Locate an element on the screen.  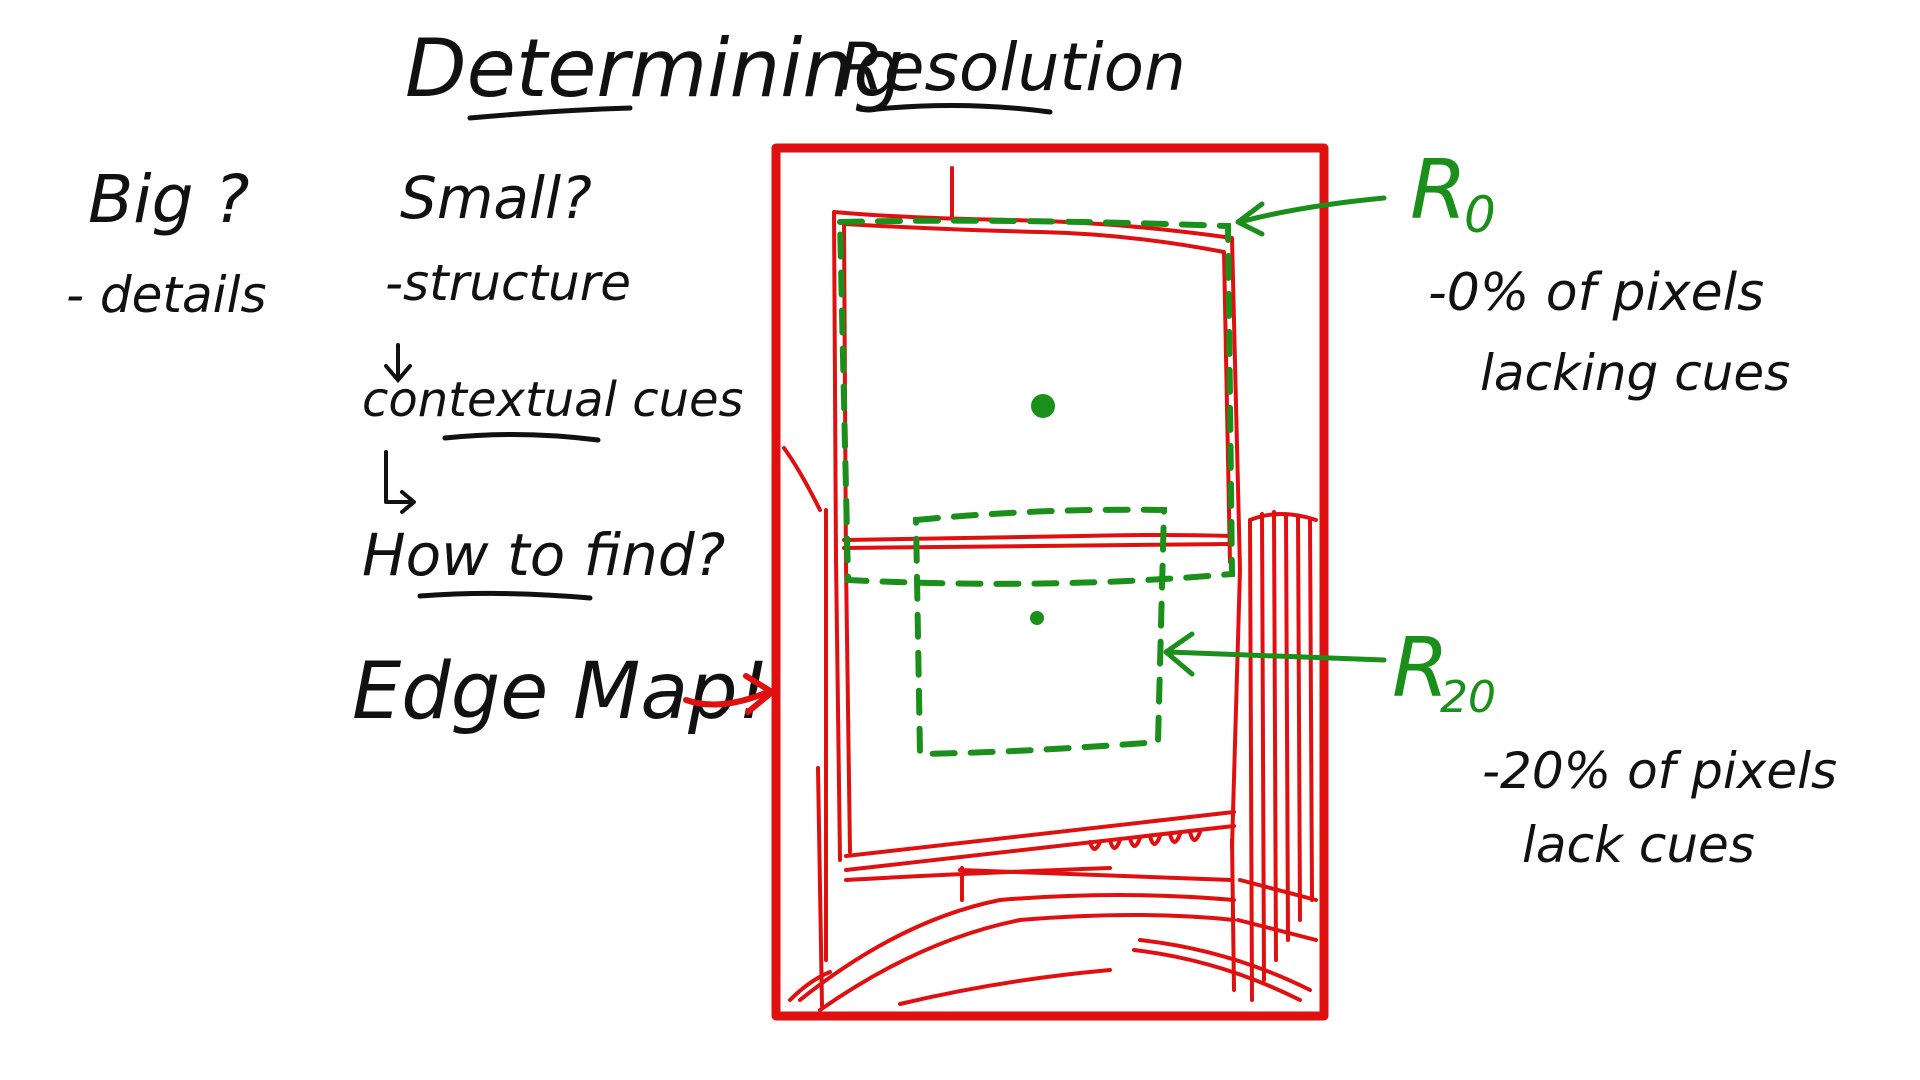
r20-note-line2: lack cues is located at coordinates (1638, 845).